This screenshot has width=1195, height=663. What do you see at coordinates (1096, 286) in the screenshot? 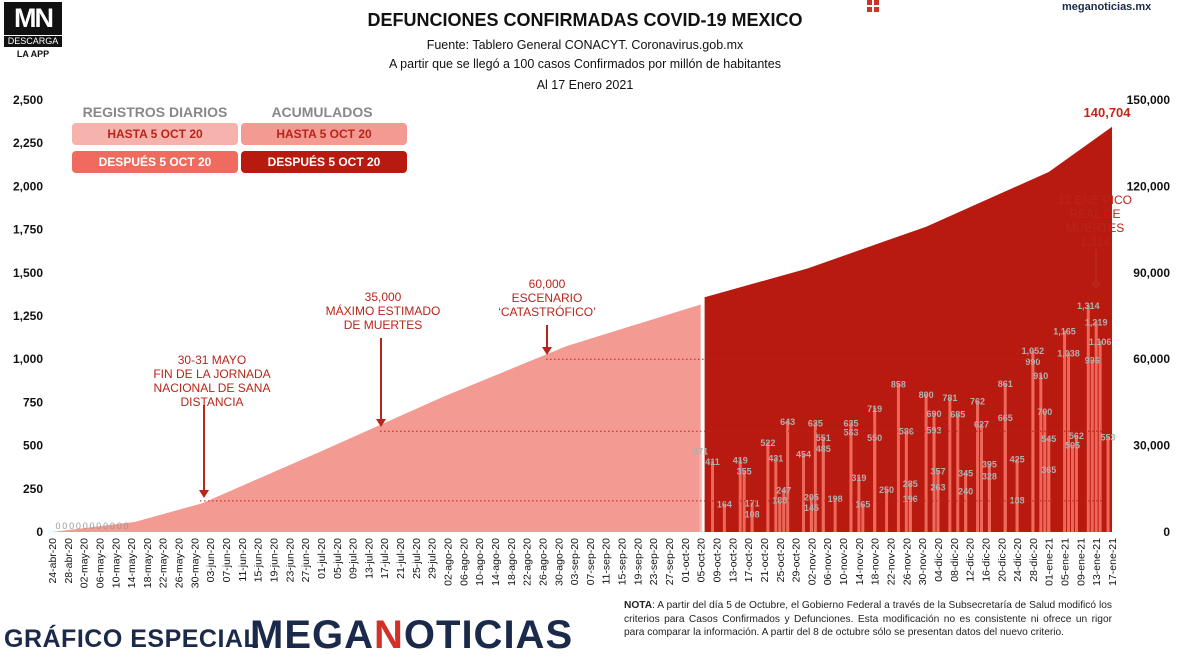
I see `annotation-arrow-head` at bounding box center [1096, 286].